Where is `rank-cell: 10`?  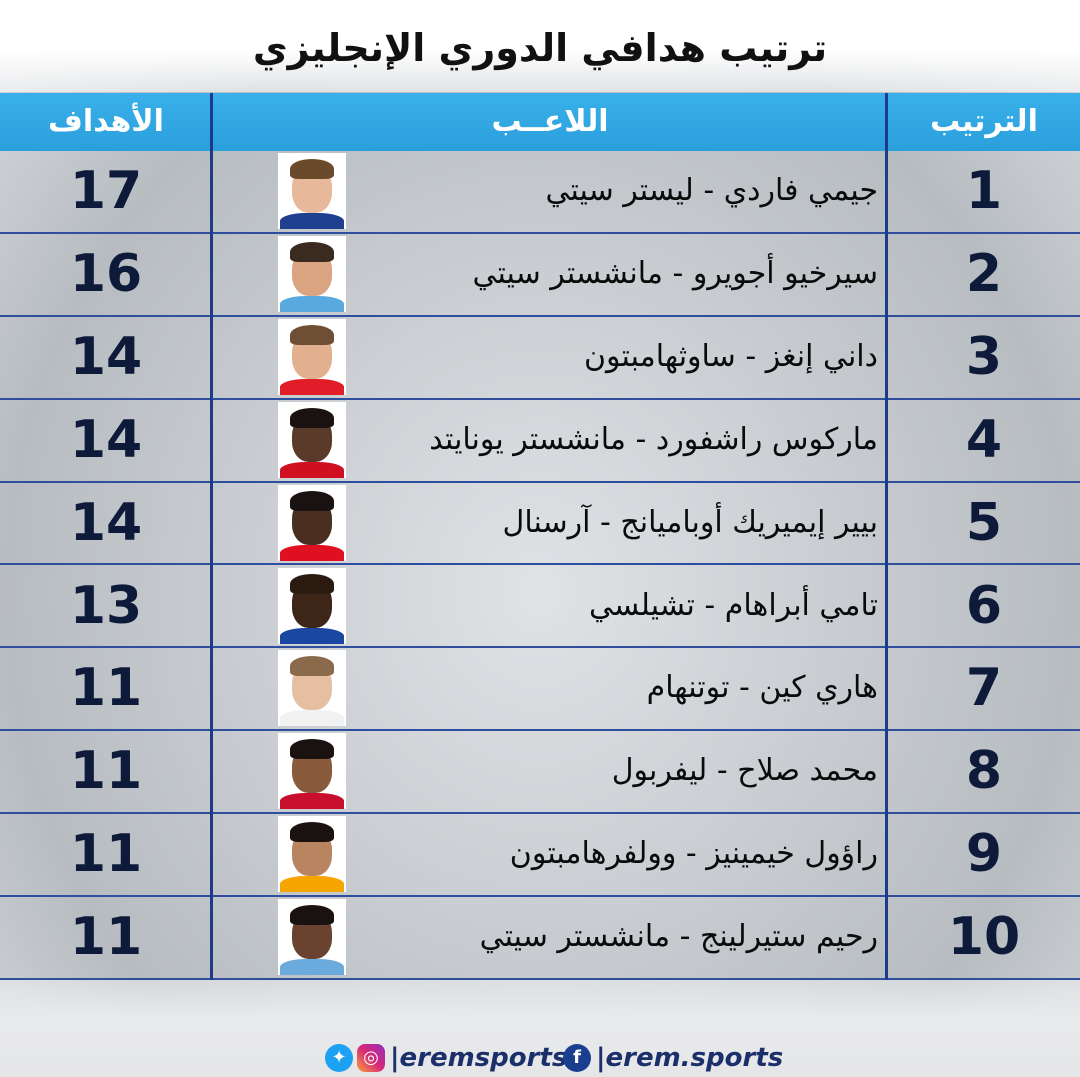 rank-cell: 10 is located at coordinates (984, 937).